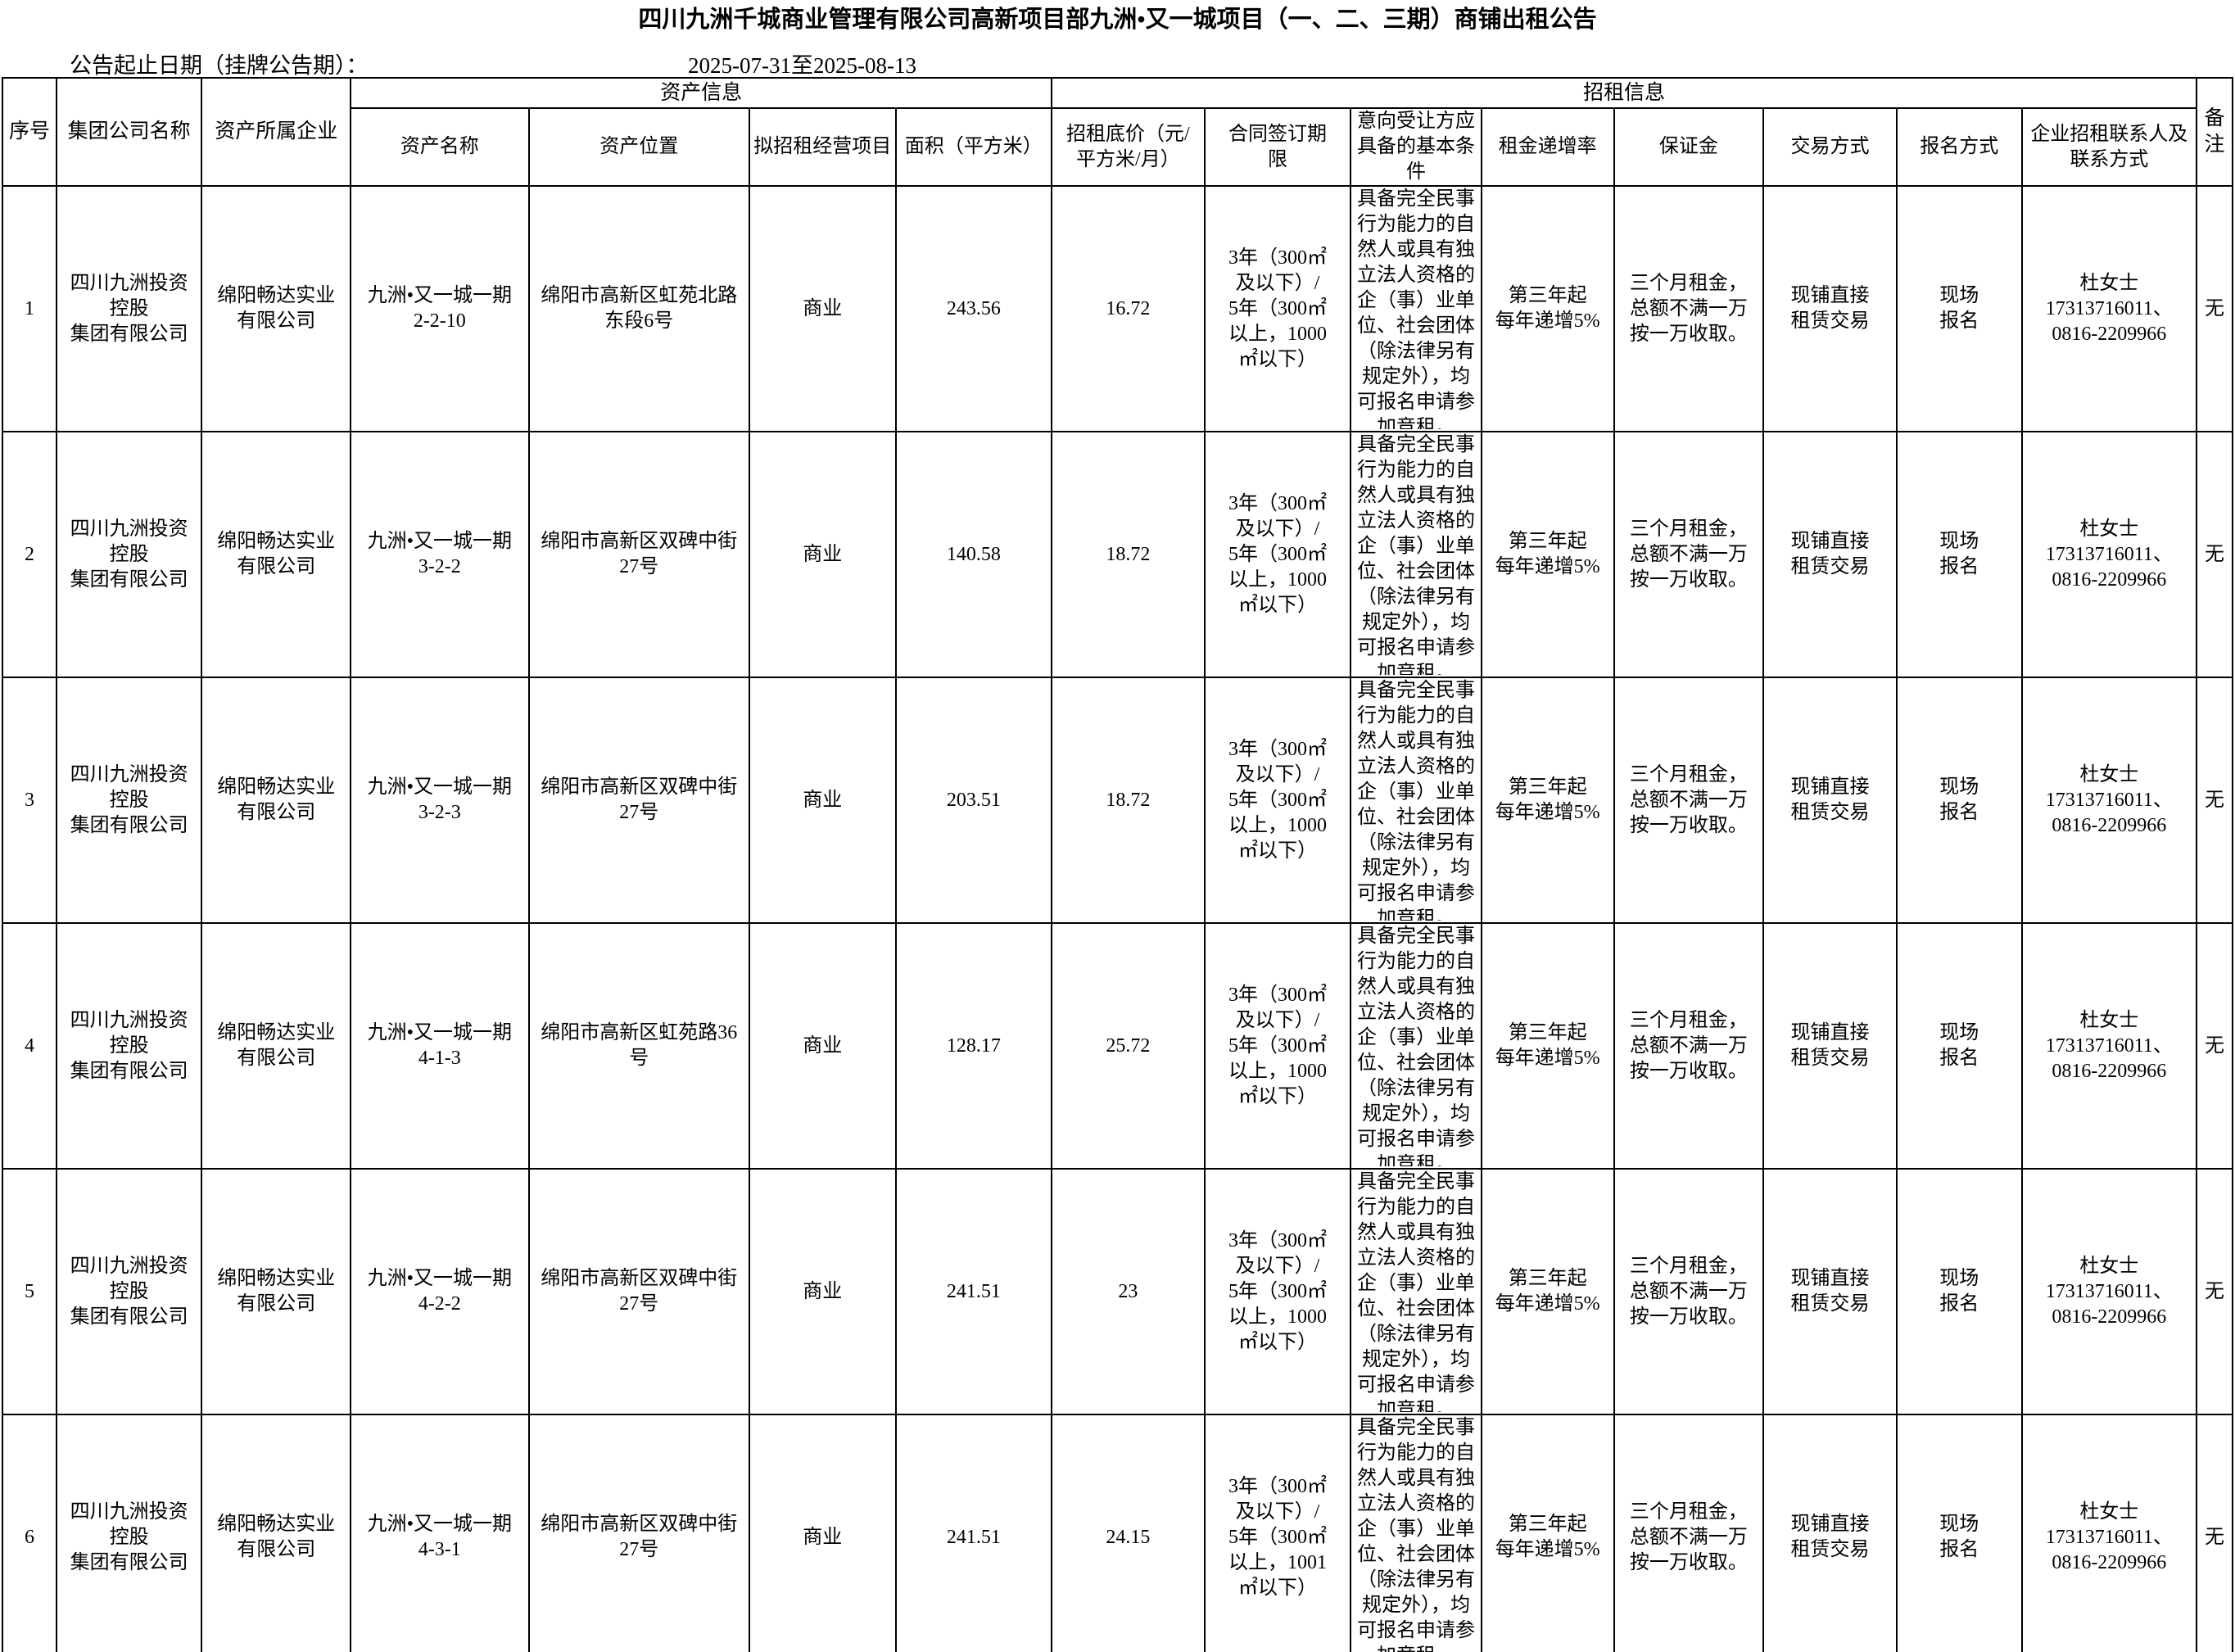  I want to click on cell-seq: 5, so click(30, 1291).